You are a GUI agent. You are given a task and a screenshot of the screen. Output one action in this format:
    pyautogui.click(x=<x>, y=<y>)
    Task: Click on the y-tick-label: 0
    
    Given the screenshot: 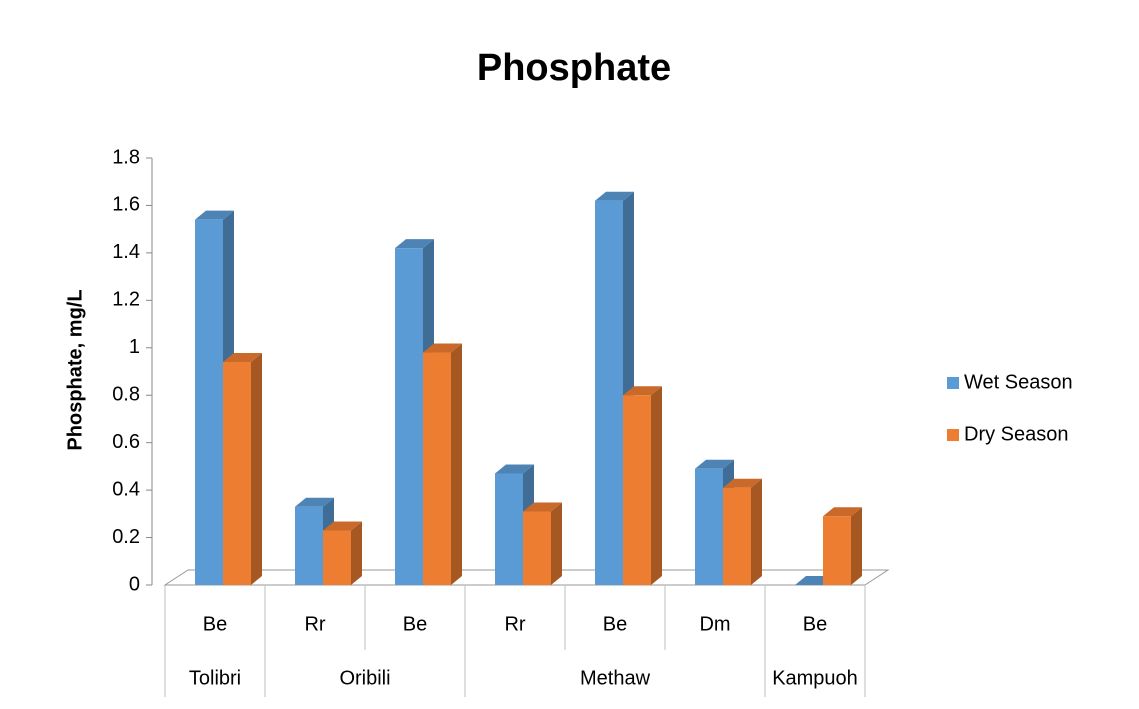 What is the action you would take?
    pyautogui.click(x=134, y=584)
    